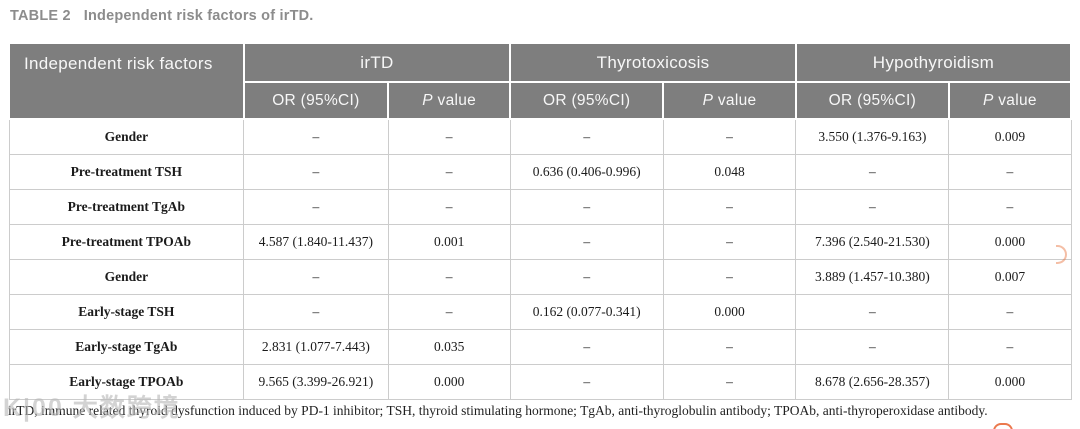 This screenshot has height=429, width=1080. Describe the element at coordinates (198, 16) in the screenshot. I see `table-caption: Independent risk factors of irTD.` at that location.